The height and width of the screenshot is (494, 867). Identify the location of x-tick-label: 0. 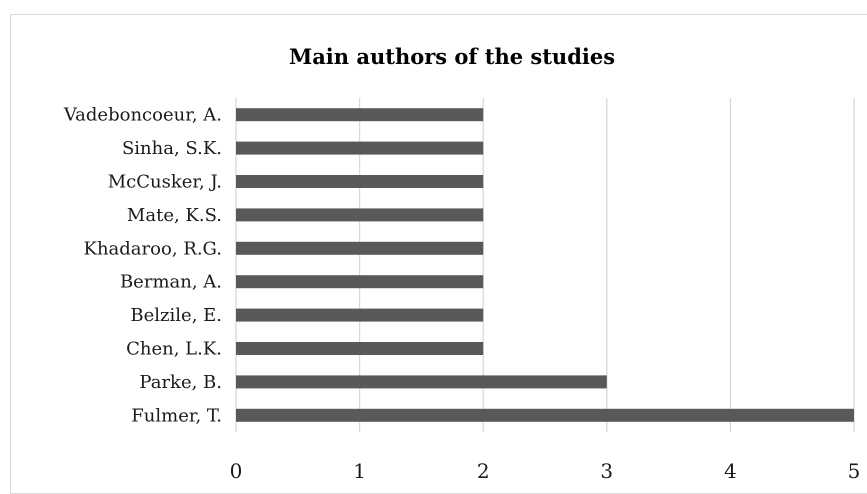
(236, 471).